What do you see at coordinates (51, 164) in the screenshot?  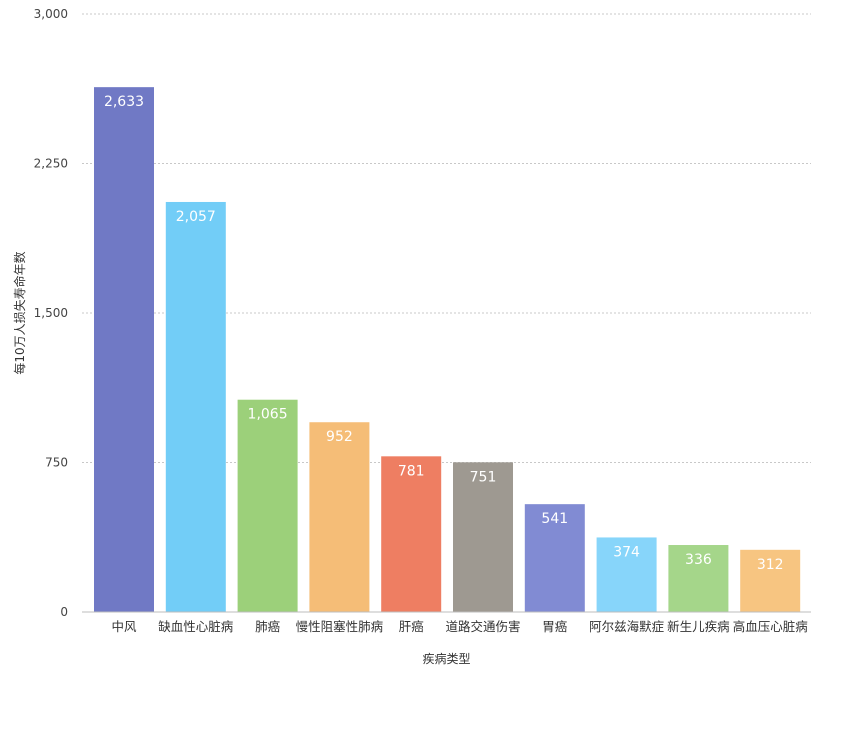 I see `y-tick-label: 2,250` at bounding box center [51, 164].